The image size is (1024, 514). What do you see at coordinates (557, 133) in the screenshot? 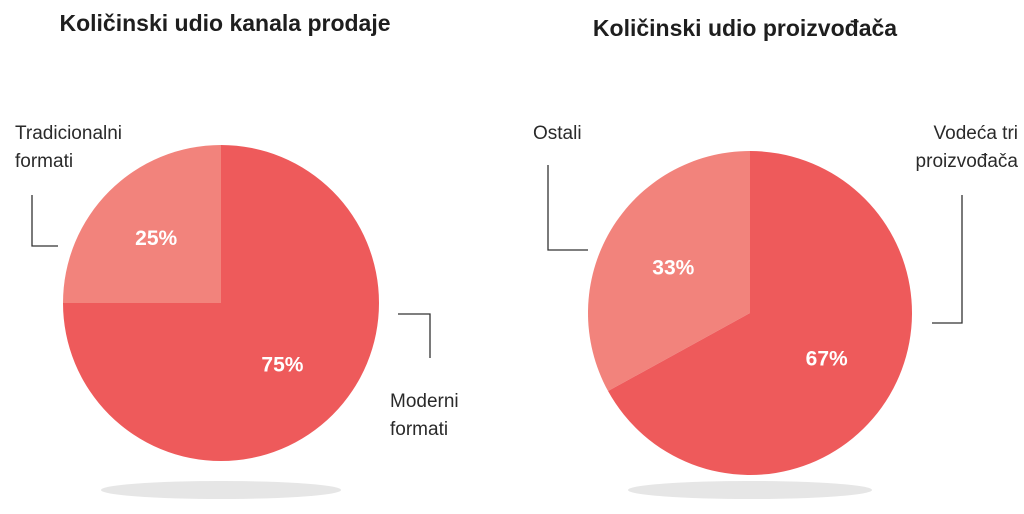
I see `legend-label-line: Ostali` at bounding box center [557, 133].